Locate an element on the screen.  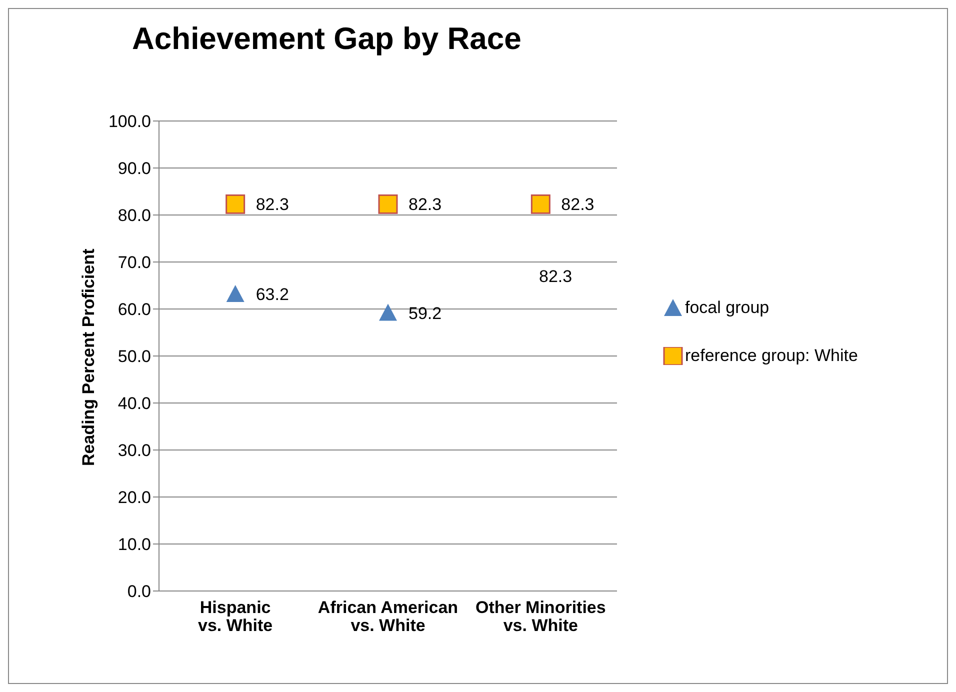
y-tick-label: 60.0 is located at coordinates (134, 310).